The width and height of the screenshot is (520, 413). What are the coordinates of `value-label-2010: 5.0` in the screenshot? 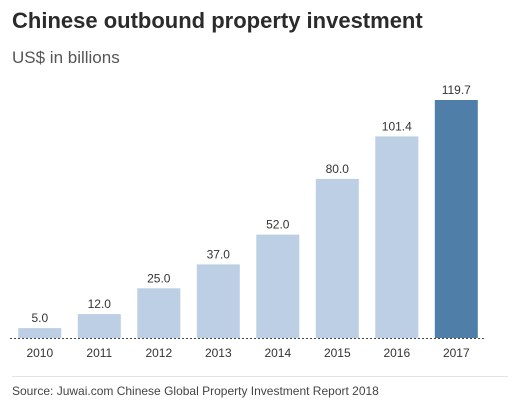 It's located at (39, 318).